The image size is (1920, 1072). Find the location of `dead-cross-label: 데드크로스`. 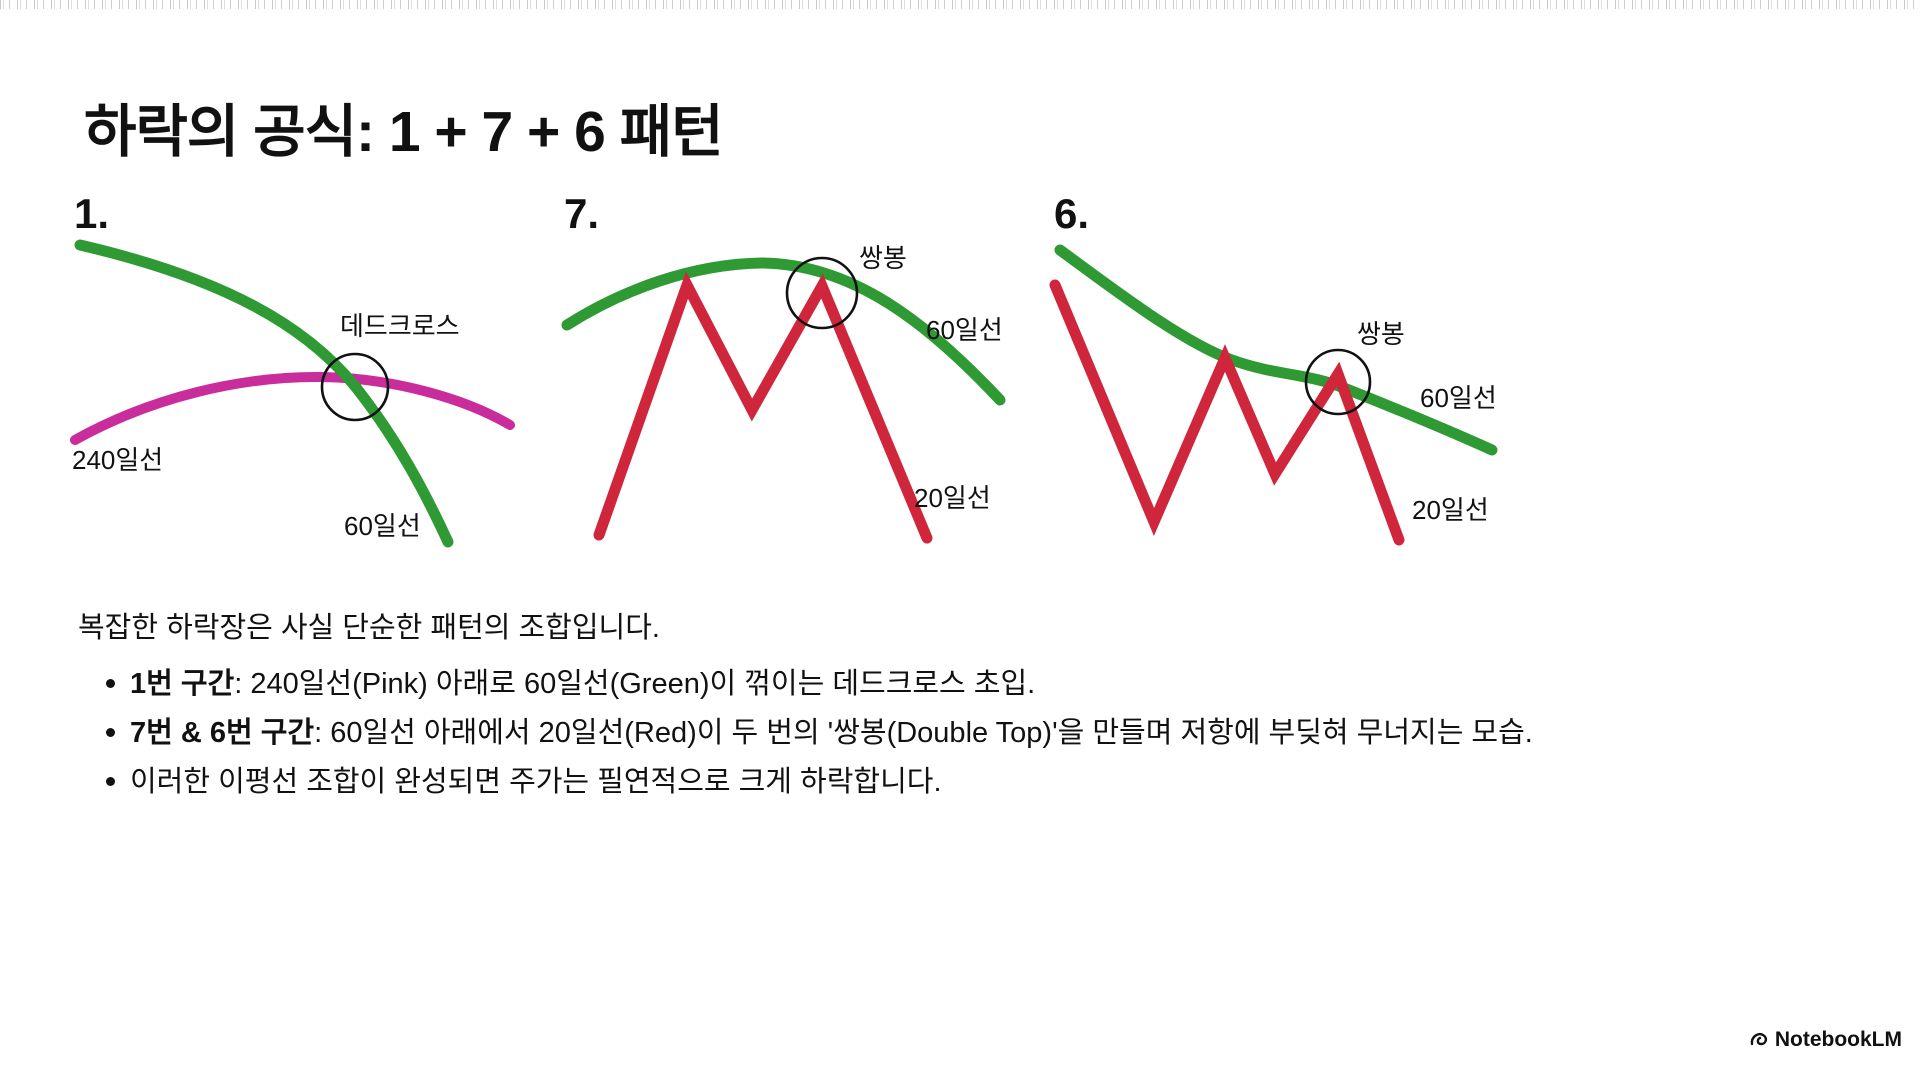

dead-cross-label: 데드크로스 is located at coordinates (400, 326).